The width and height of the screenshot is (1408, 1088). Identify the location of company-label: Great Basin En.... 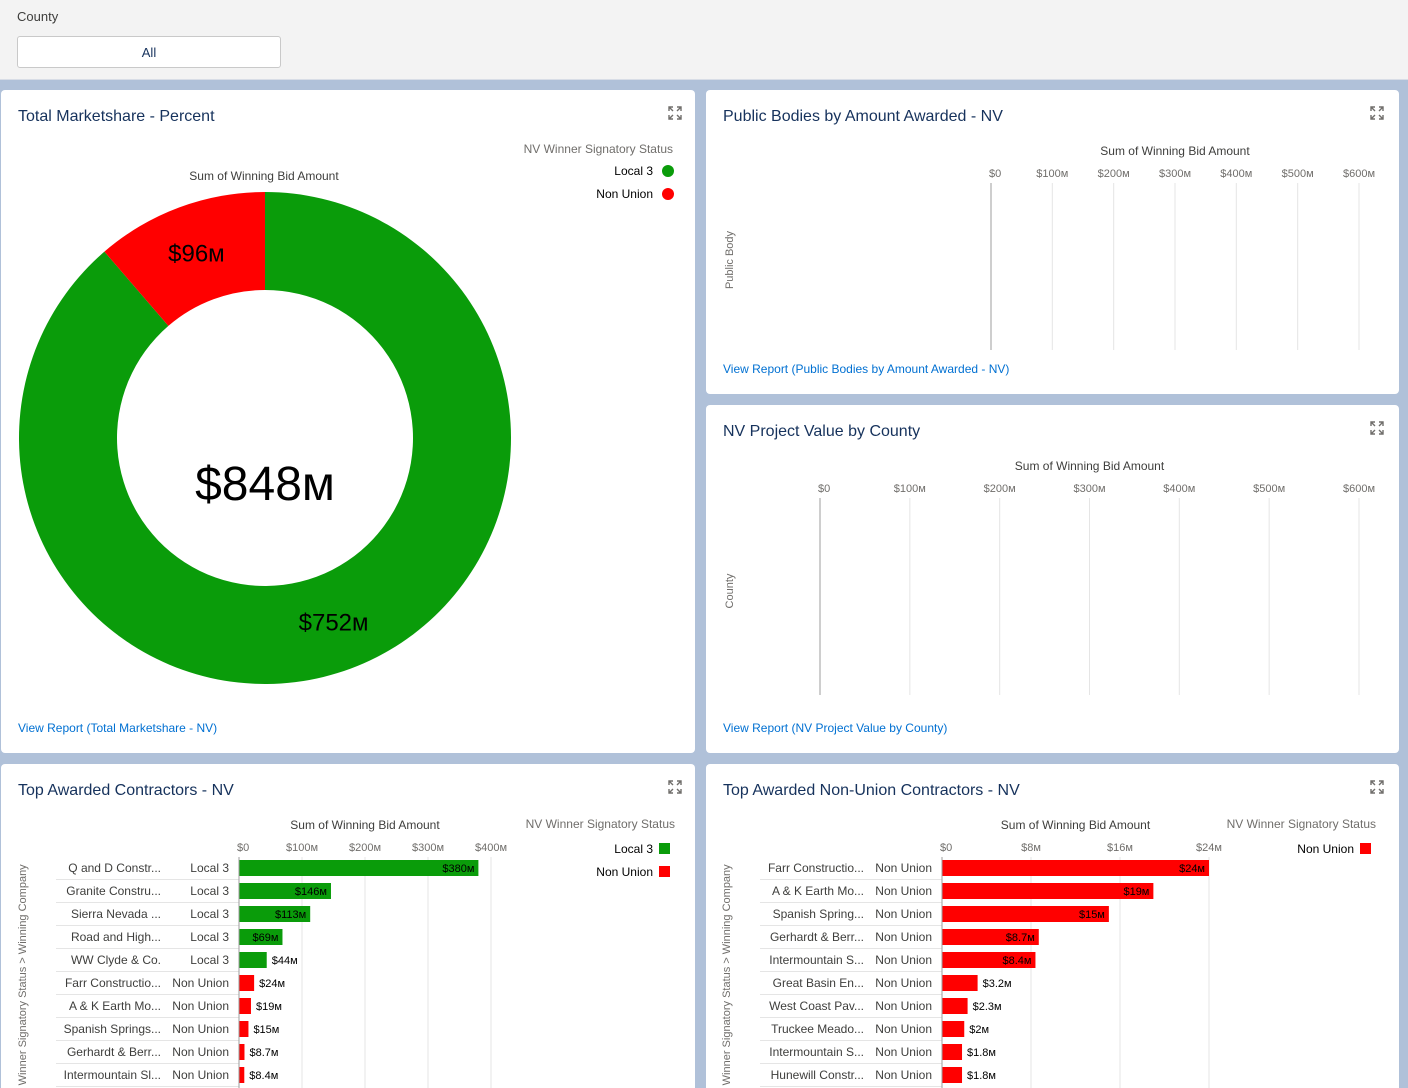
(818, 983).